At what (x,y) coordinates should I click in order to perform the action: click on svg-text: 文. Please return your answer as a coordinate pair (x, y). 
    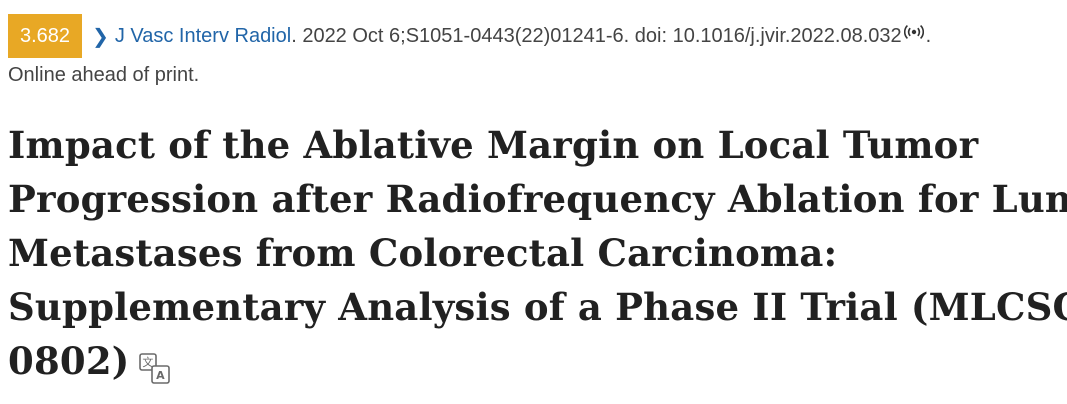
    Looking at the image, I should click on (147, 362).